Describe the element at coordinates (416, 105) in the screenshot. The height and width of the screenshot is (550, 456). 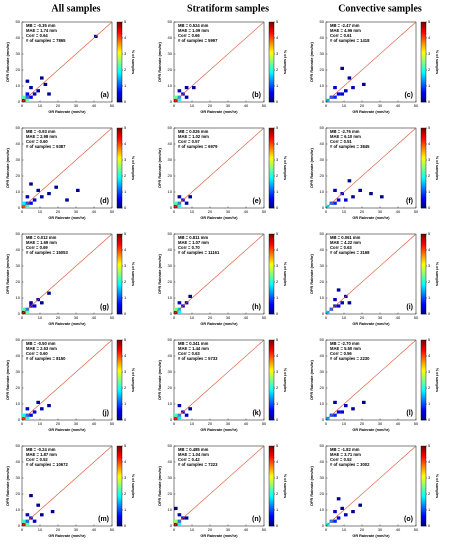
I see `x-tick-label: 50` at that location.